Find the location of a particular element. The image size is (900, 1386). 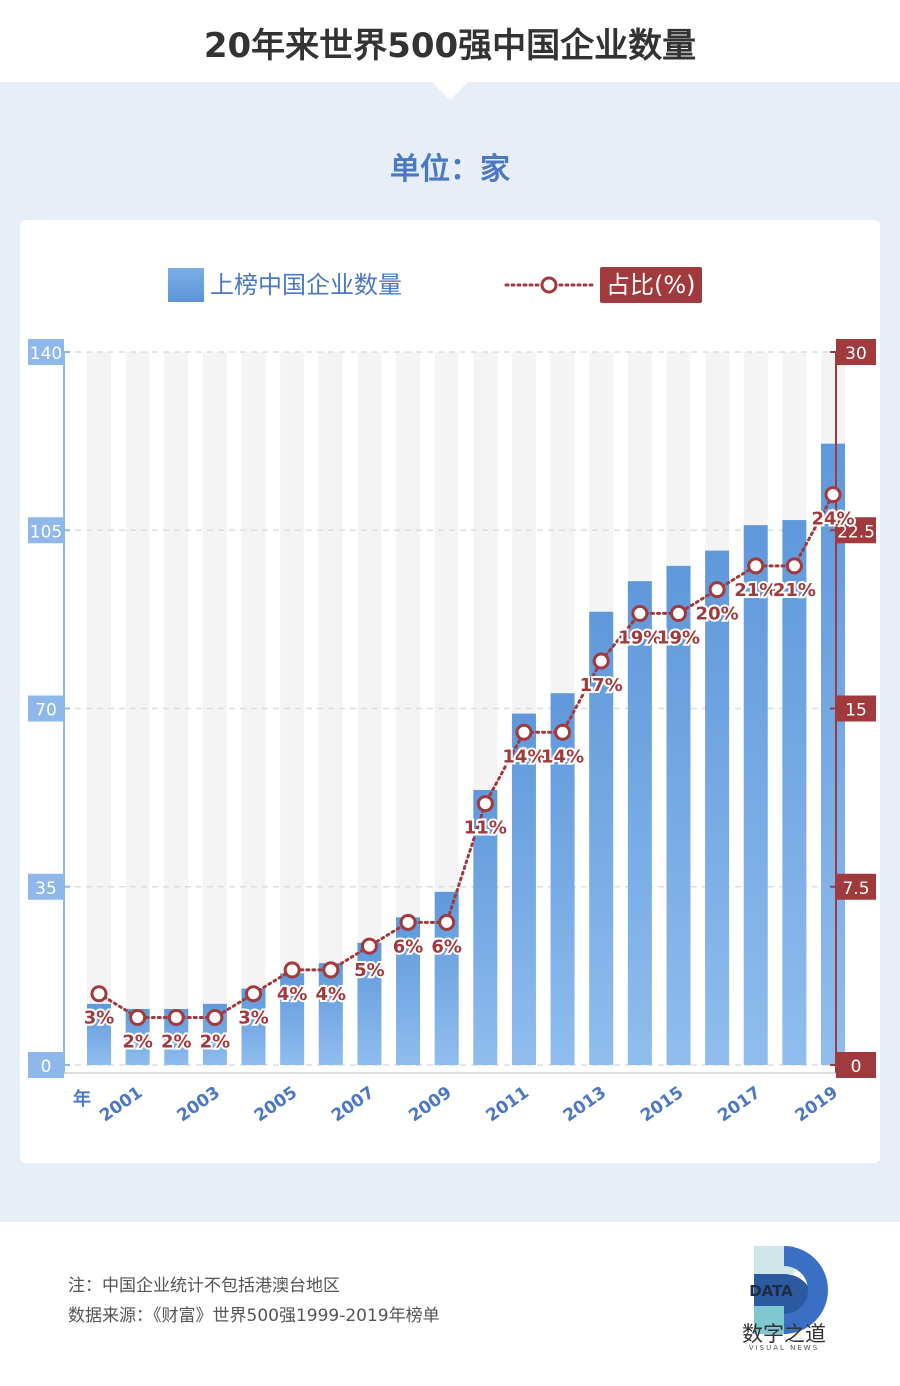

right-tick-label: 15 is located at coordinates (856, 711).